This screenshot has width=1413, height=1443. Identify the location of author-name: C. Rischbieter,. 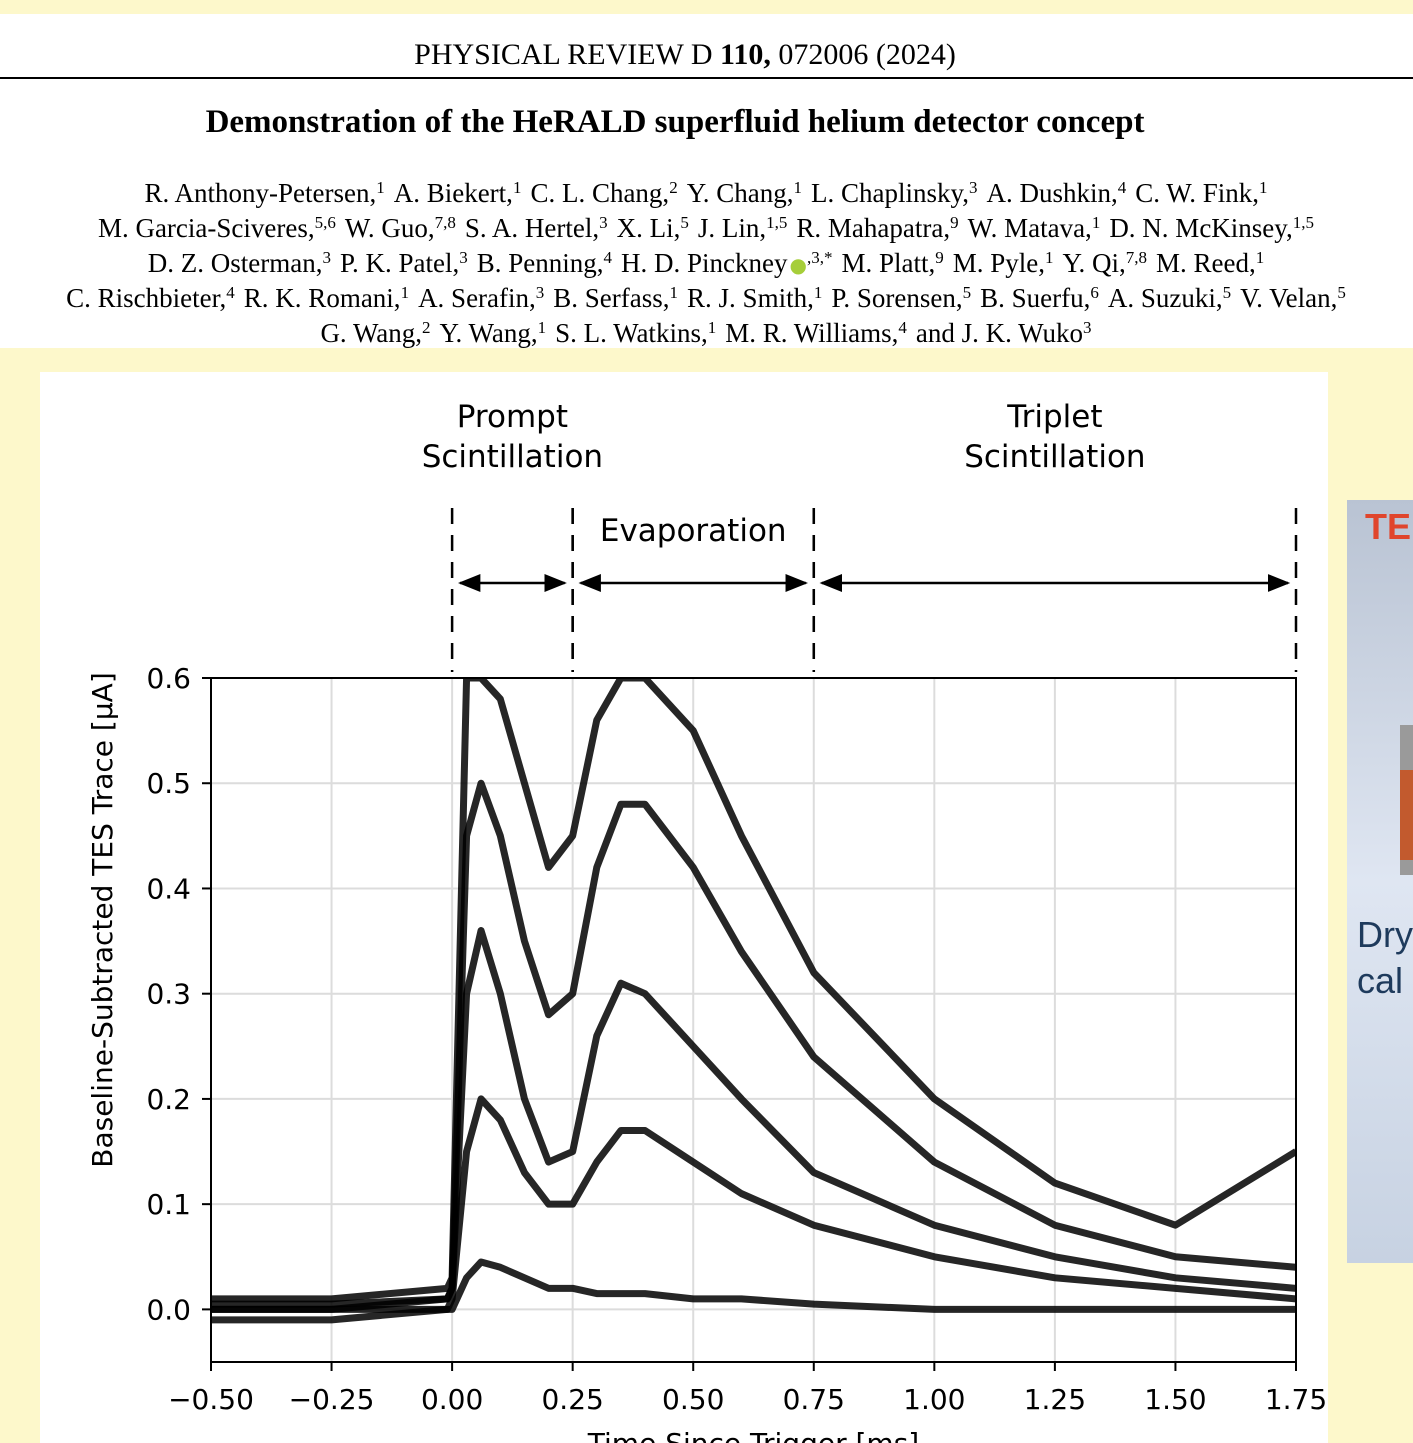
(146, 298).